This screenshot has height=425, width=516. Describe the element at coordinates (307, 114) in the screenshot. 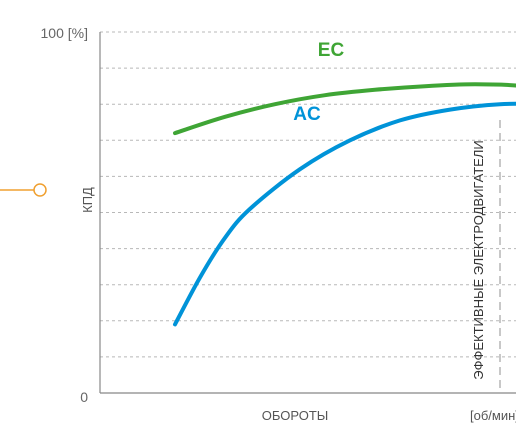

I see `series-label-ac: AC` at that location.